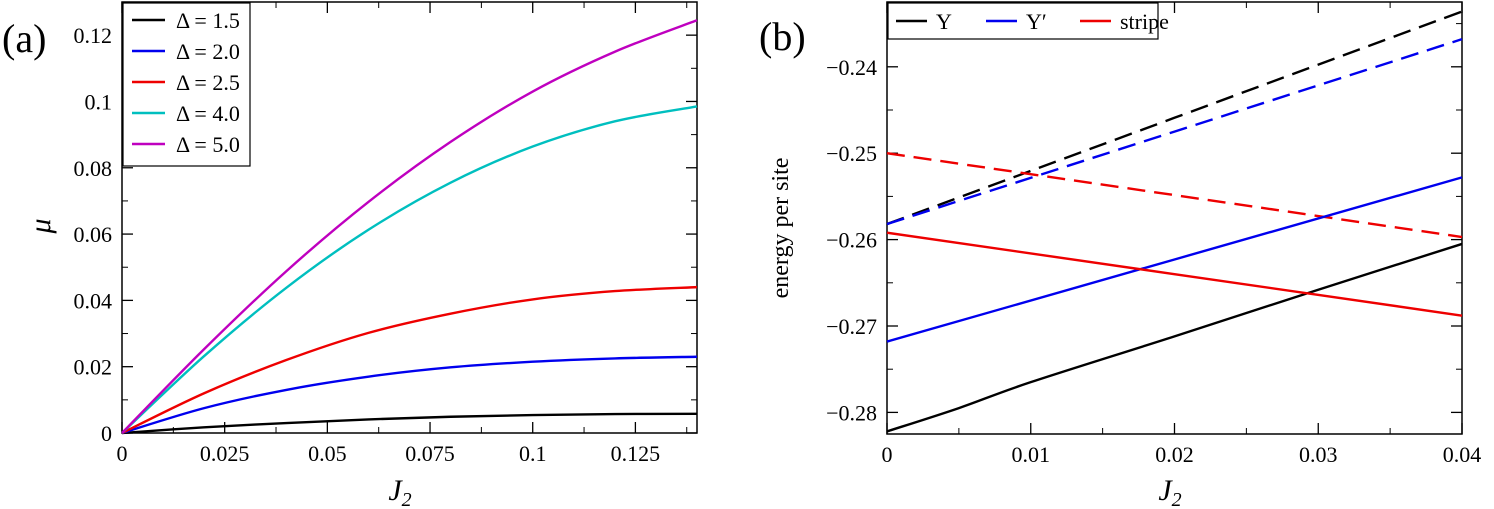 This screenshot has height=509, width=1494. I want to click on panel-a-legend-box, so click(186, 84).